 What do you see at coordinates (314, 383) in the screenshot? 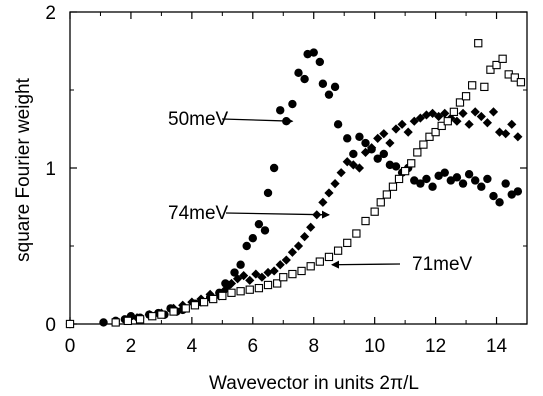
I see `x-axis-title: Wavevector in units 2π/L` at bounding box center [314, 383].